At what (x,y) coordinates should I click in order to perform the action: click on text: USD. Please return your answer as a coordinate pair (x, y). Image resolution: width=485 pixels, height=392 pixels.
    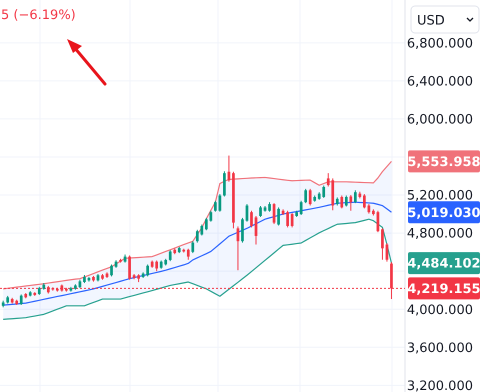
    Looking at the image, I should click on (431, 21).